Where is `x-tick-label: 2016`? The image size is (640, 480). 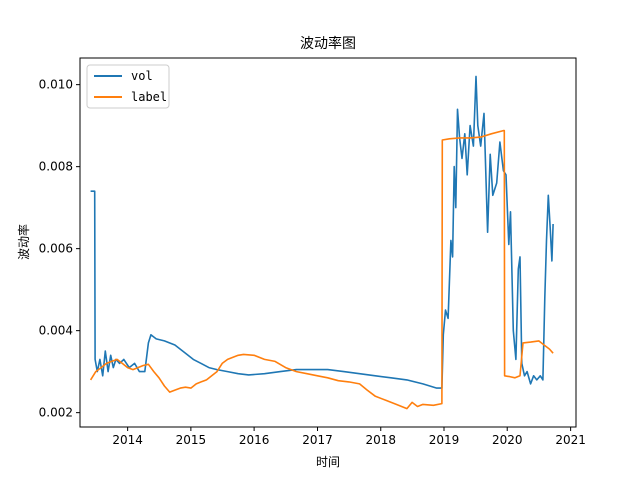
x-tick-label: 2016 is located at coordinates (254, 440).